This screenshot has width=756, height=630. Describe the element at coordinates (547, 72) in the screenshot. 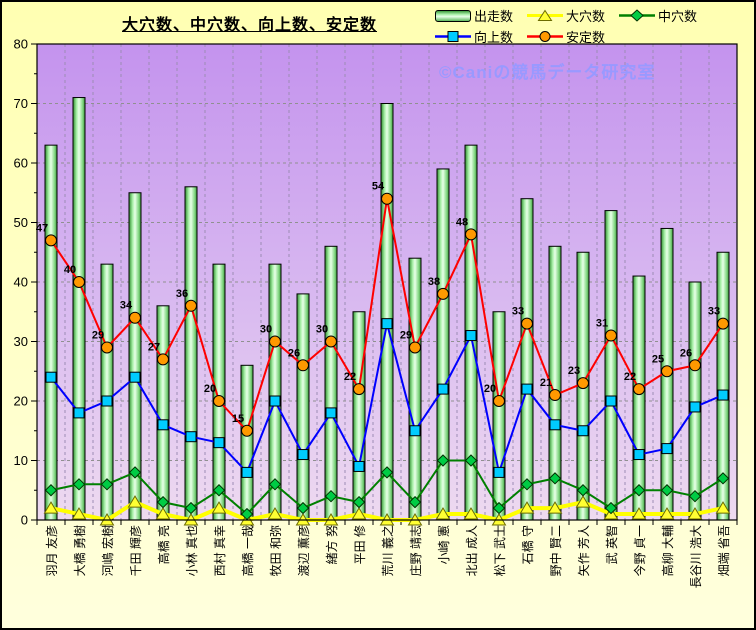

I see `watermark: ©Caniの競馬データ研究室` at that location.